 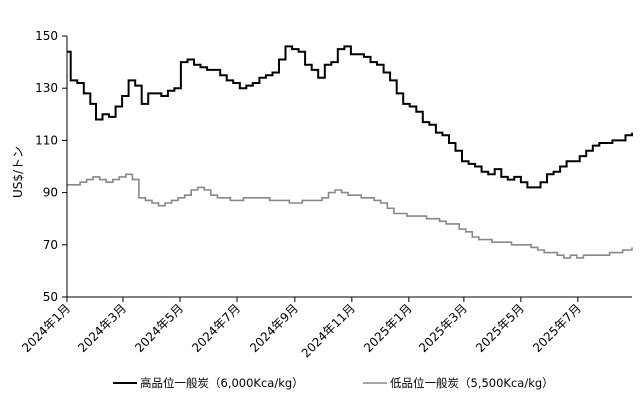 I want to click on y-axis-label: US$/トン, so click(x=18, y=172).